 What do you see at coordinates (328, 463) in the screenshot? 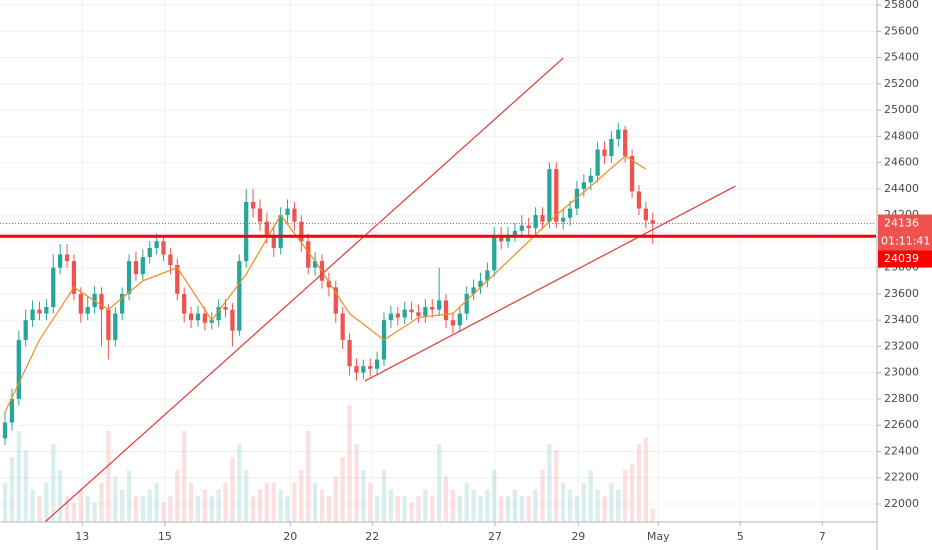
I see `volume-pane` at bounding box center [328, 463].